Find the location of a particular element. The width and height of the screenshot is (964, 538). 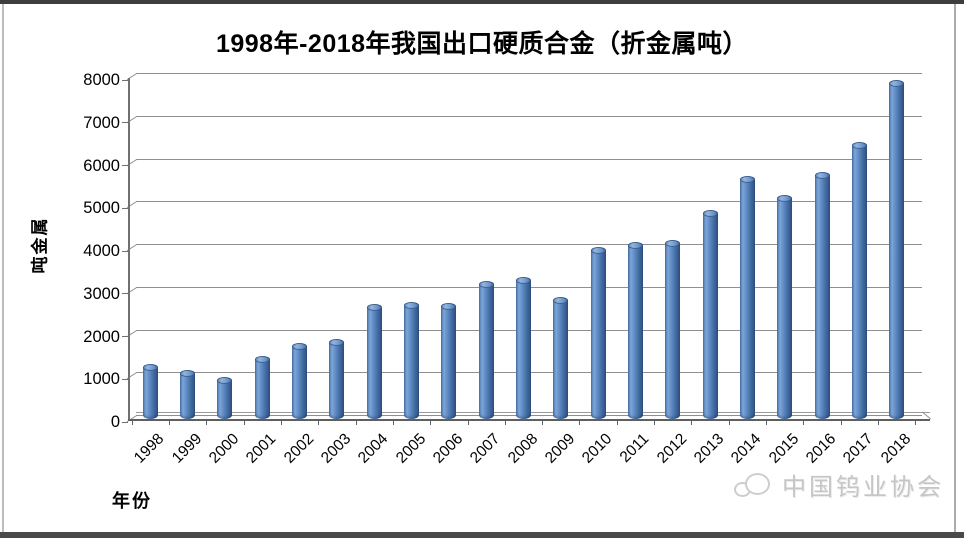

watermark-text: 中国钨业协会 is located at coordinates (863, 487).